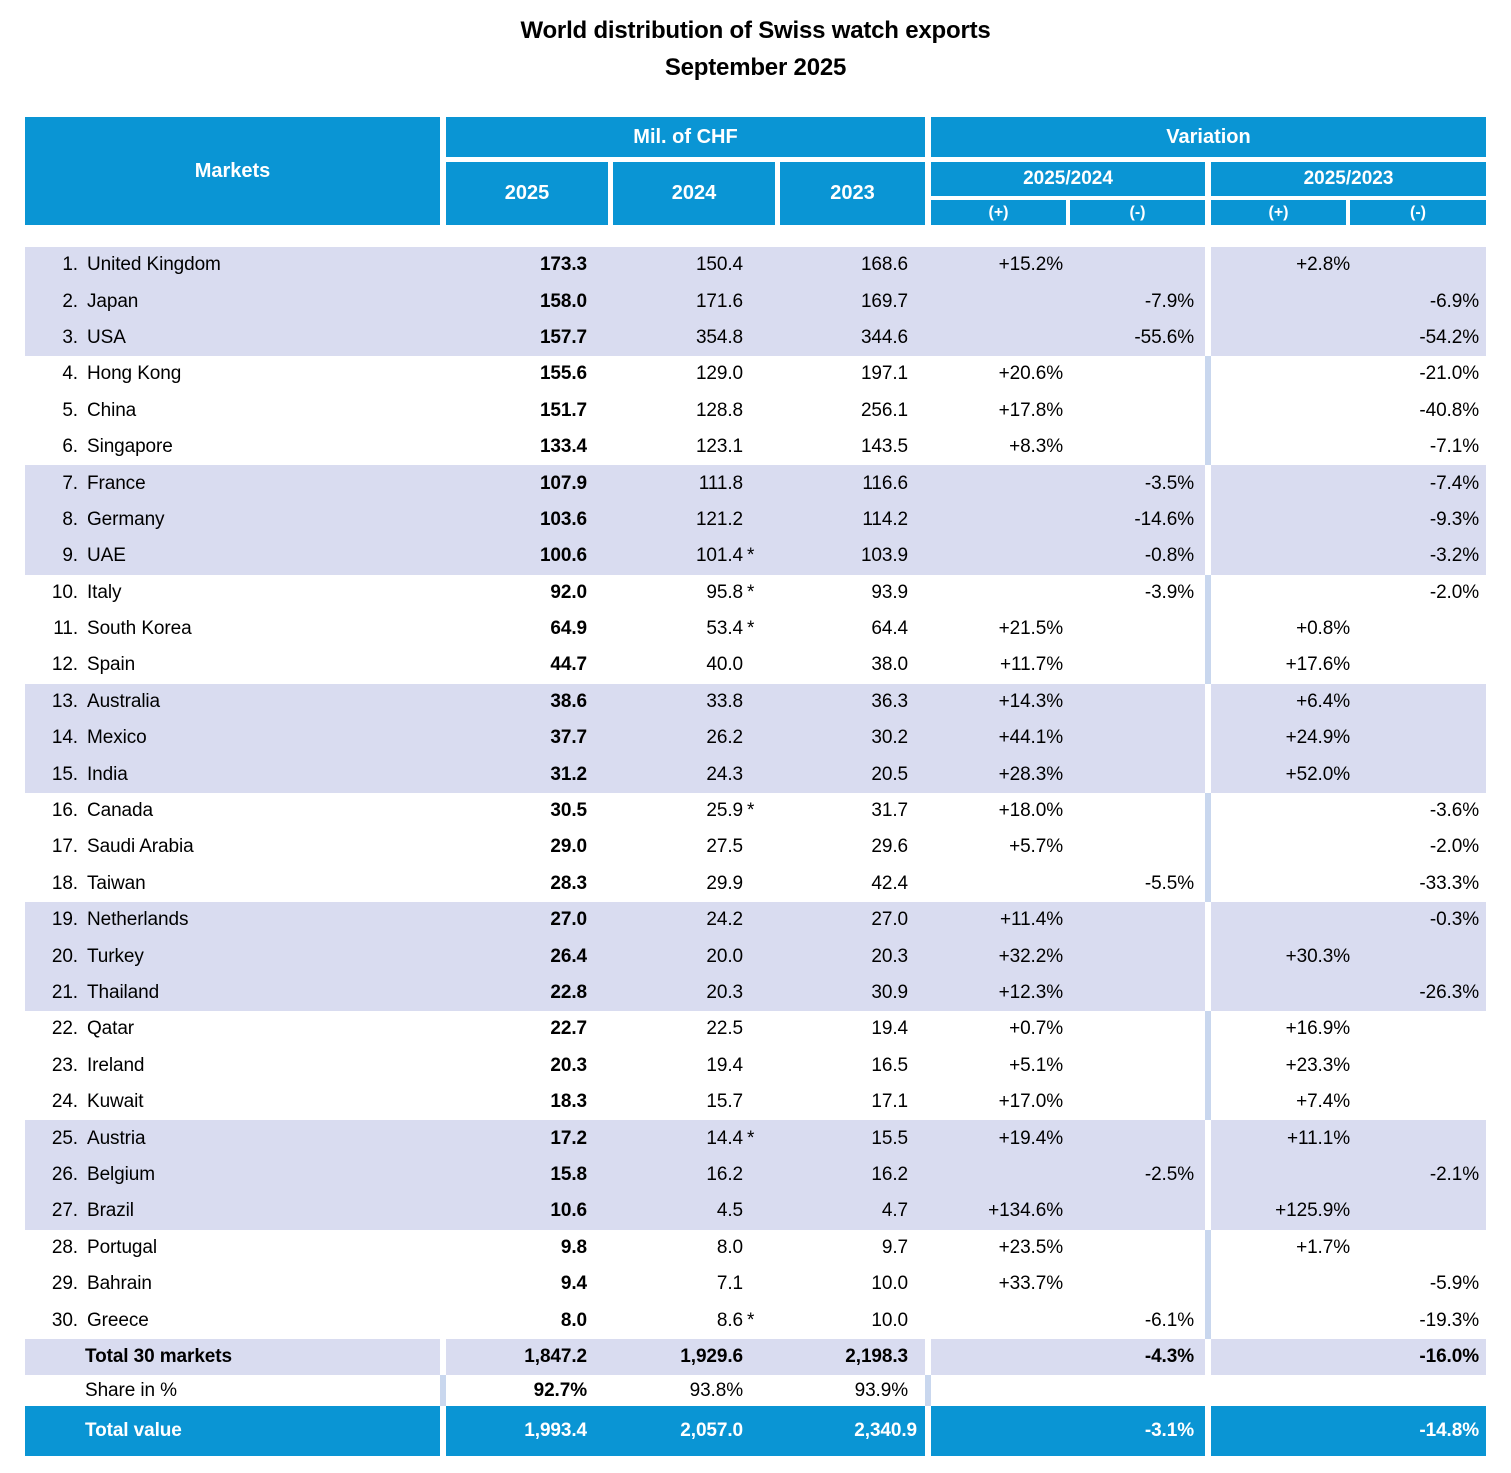 The width and height of the screenshot is (1511, 1473). What do you see at coordinates (850, 592) in the screenshot?
I see `value-2023: 93.9` at bounding box center [850, 592].